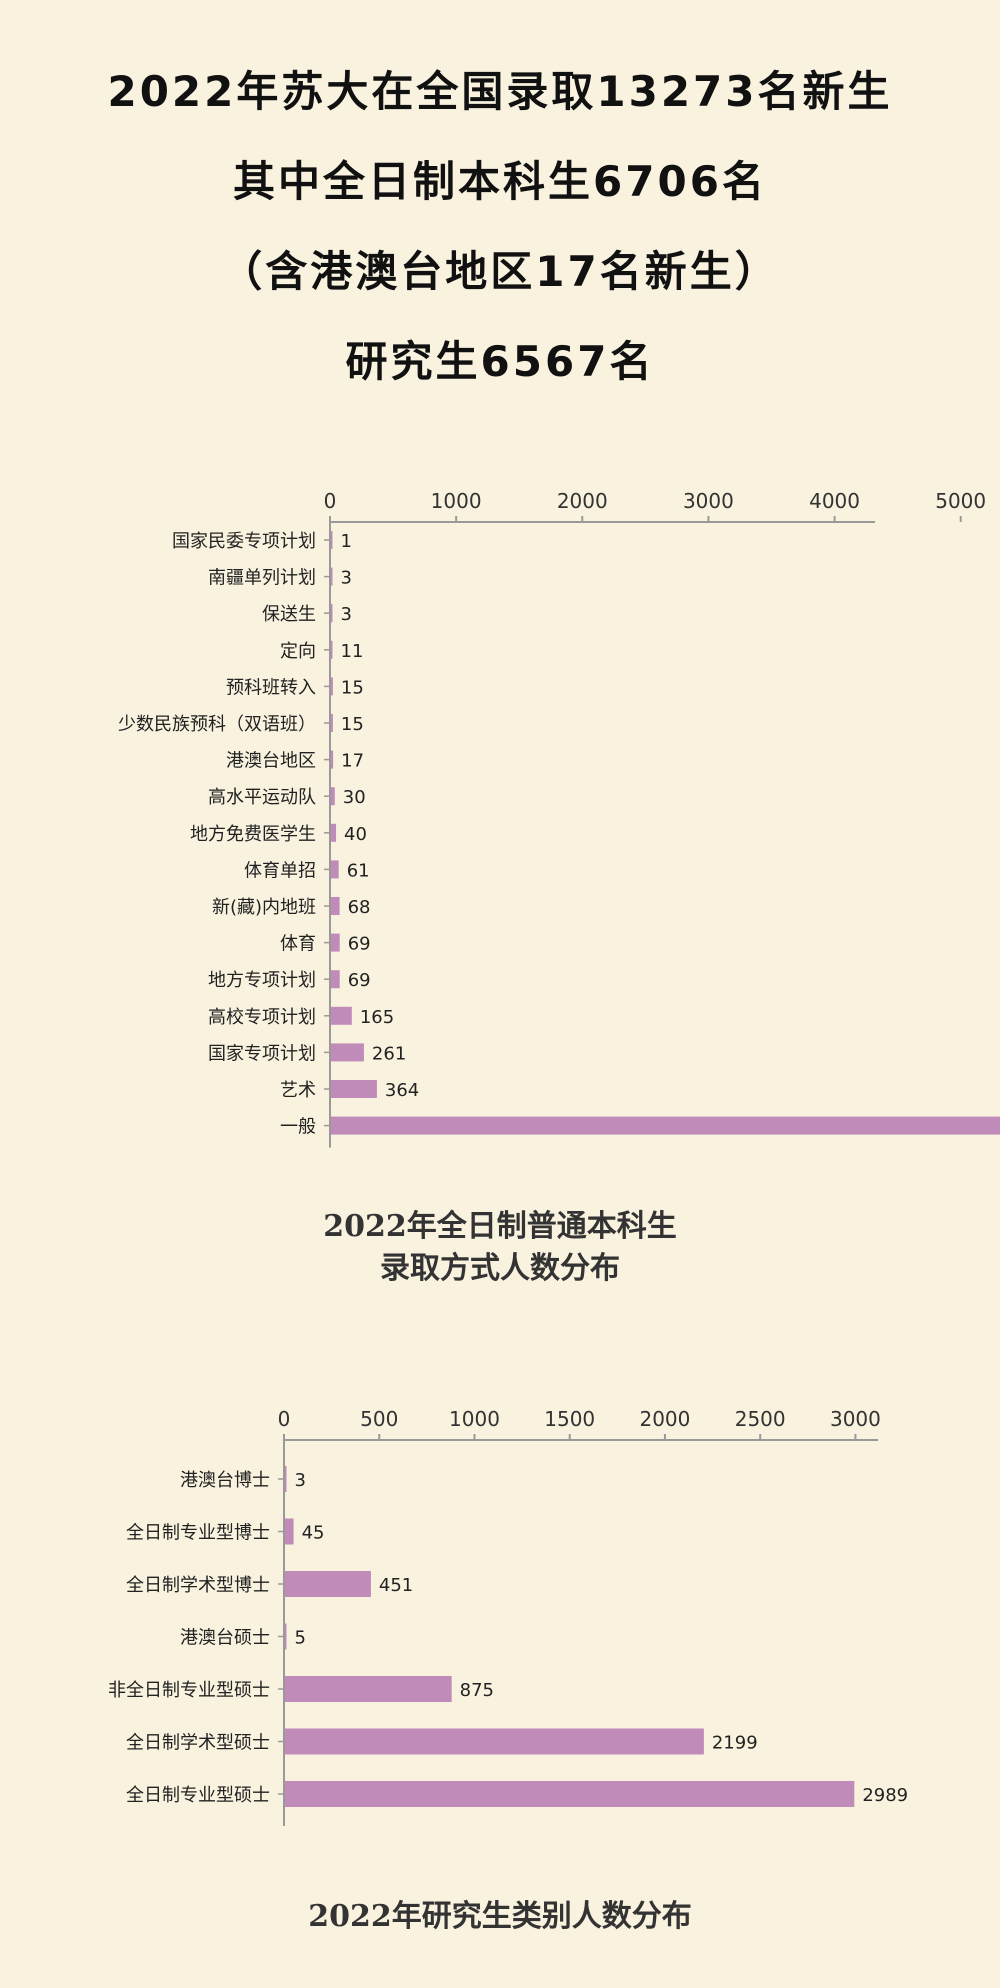  What do you see at coordinates (289, 614) in the screenshot?
I see `category-label: 保送生` at bounding box center [289, 614].